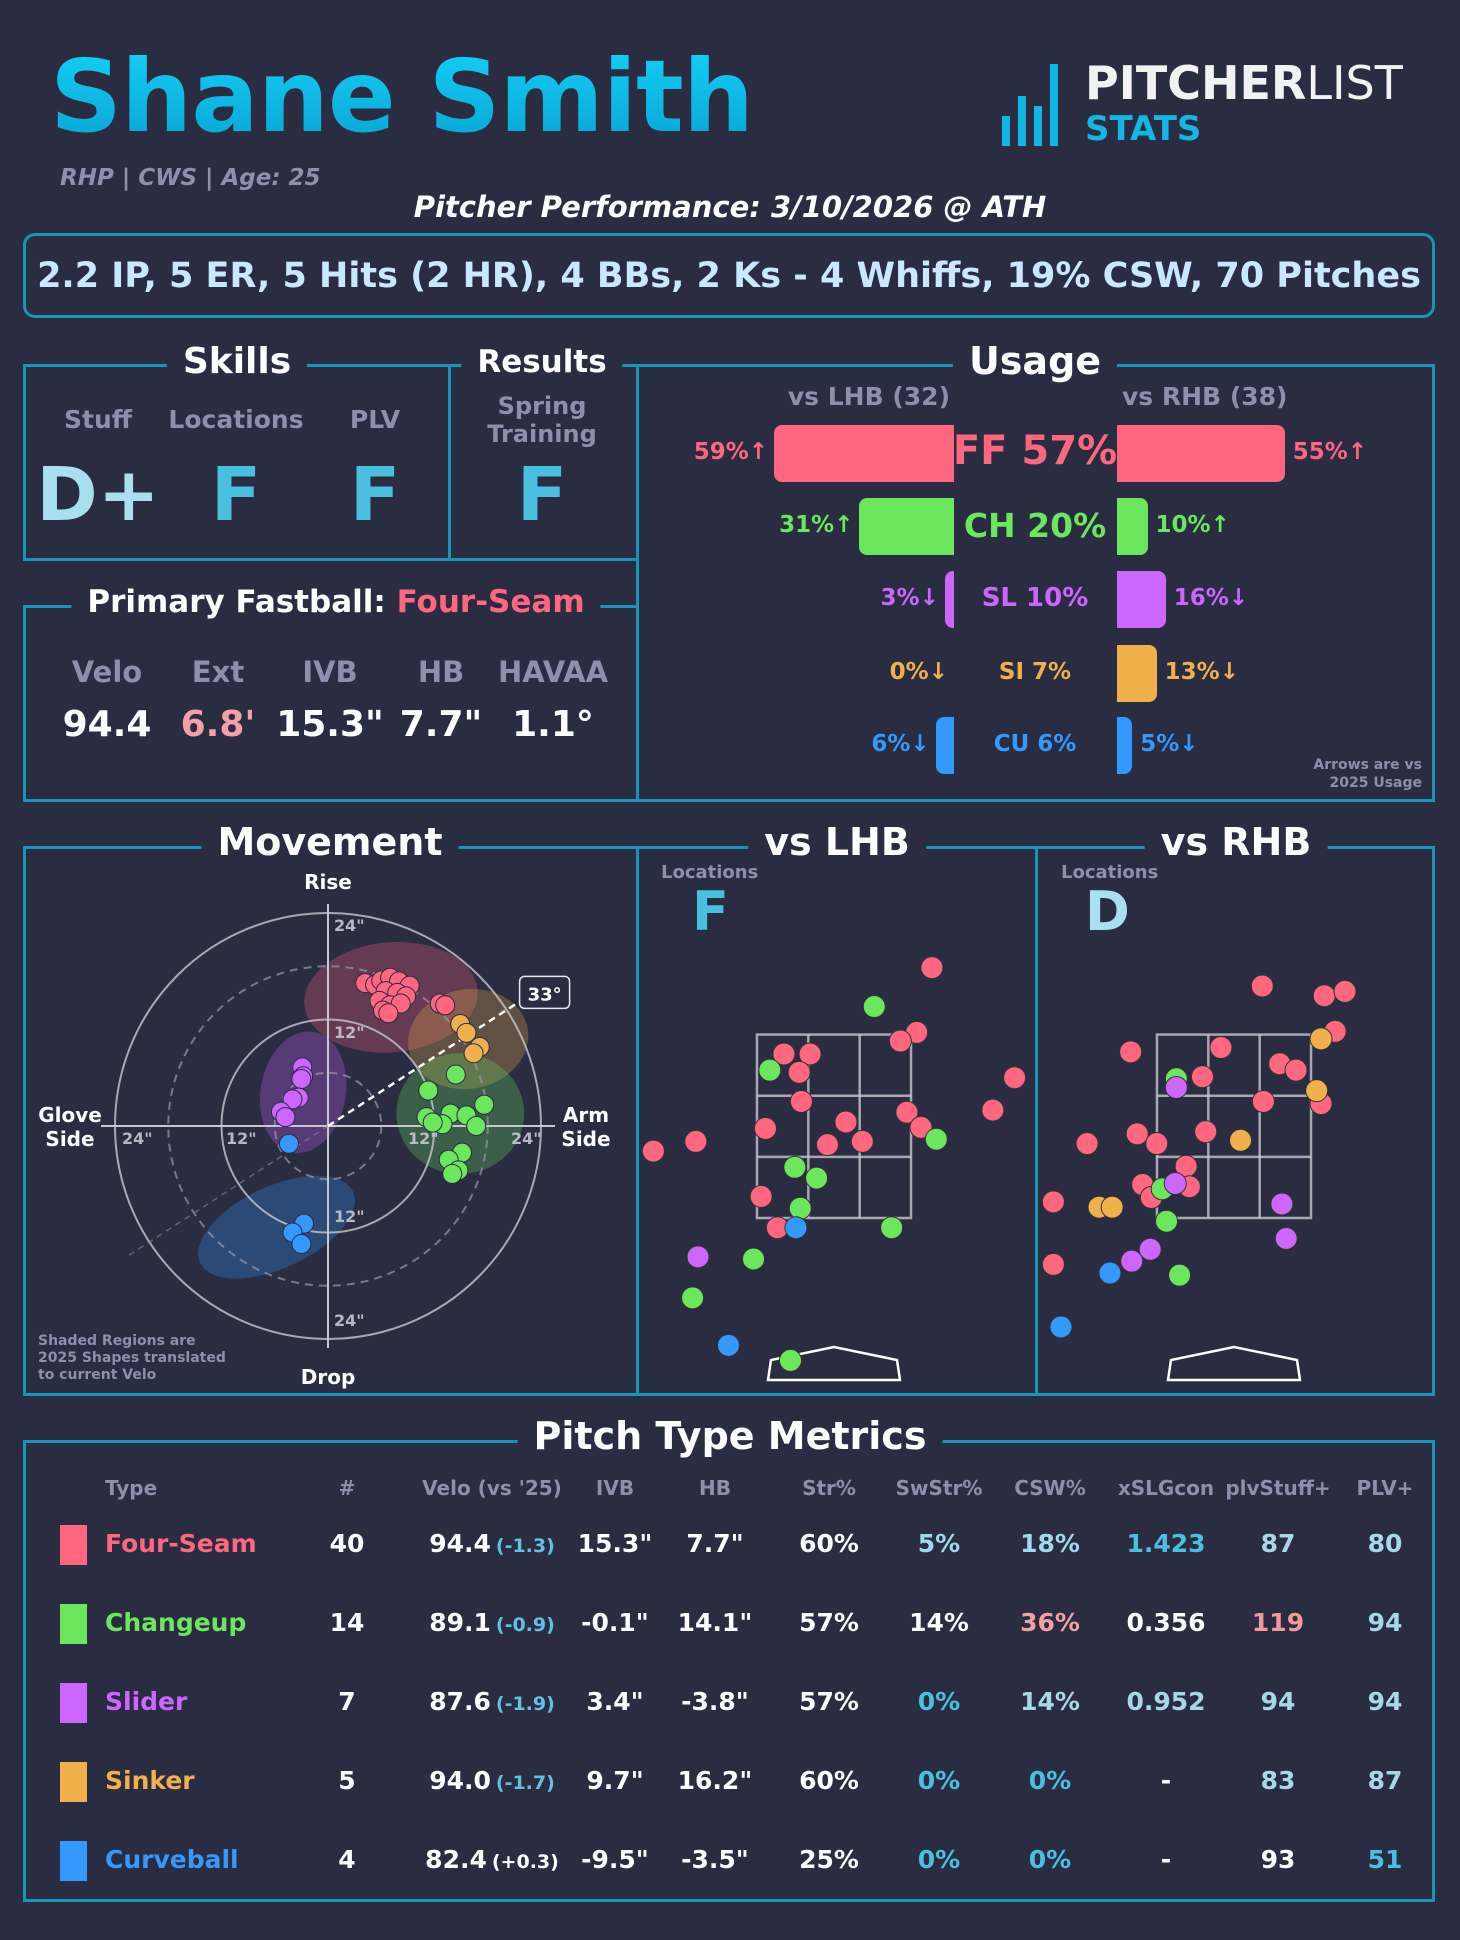 This screenshot has width=1460, height=1940. Describe the element at coordinates (1385, 1780) in the screenshot. I see `metric-cell: 87` at that location.